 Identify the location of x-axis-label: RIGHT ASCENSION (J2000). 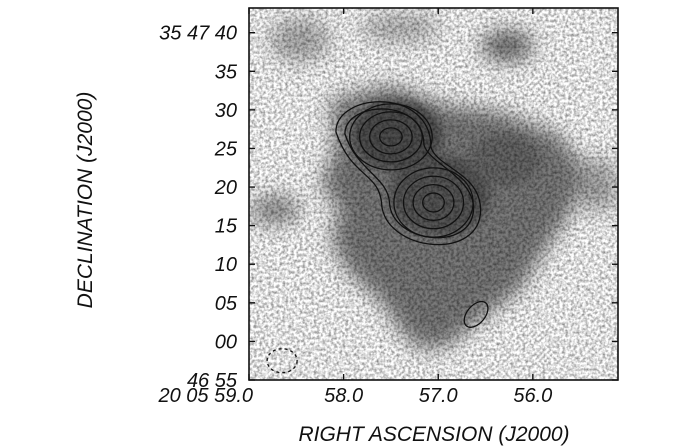
(433, 434).